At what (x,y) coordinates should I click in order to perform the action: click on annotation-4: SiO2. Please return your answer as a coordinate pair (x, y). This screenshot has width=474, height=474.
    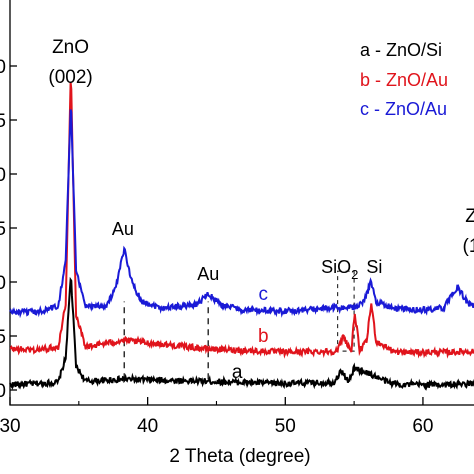
    Looking at the image, I should click on (339, 269).